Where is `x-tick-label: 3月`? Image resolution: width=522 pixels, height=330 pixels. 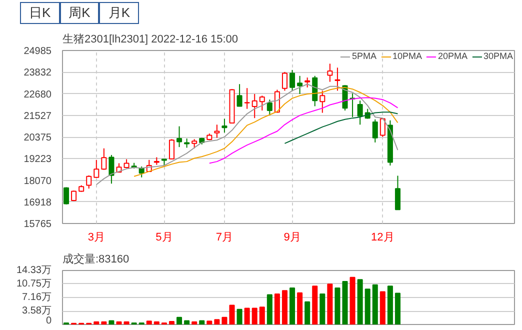 x-tick-label: 3月 is located at coordinates (96, 238).